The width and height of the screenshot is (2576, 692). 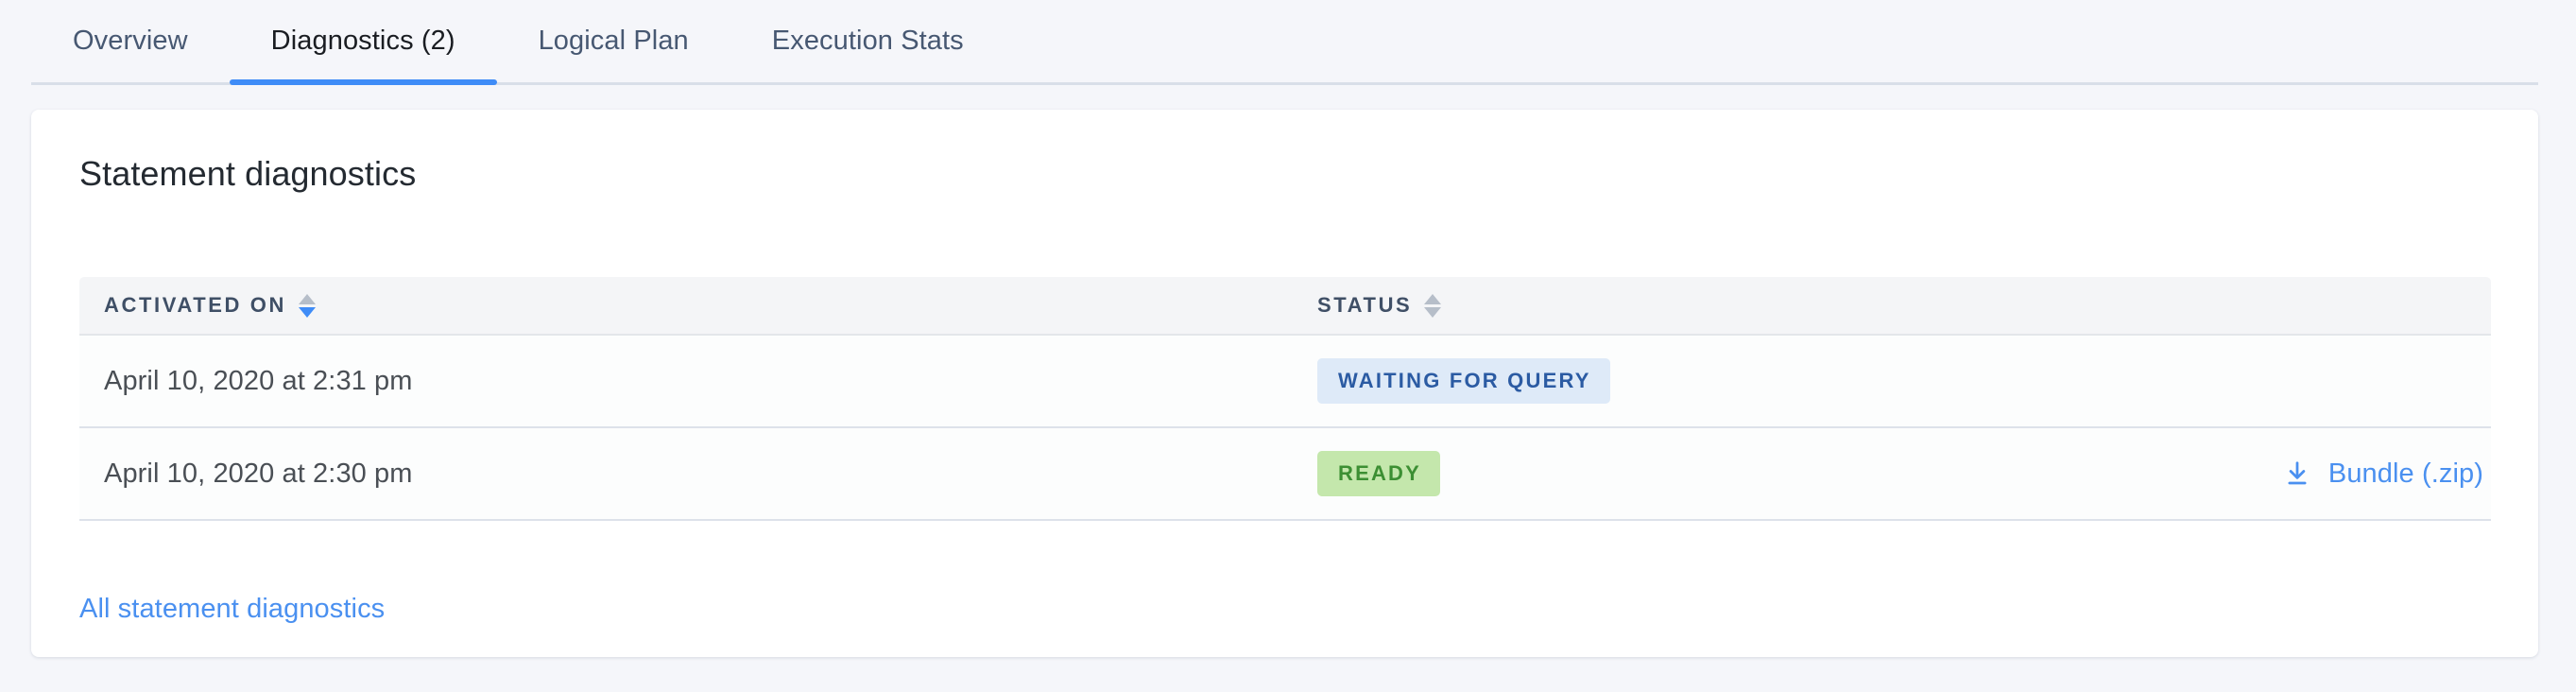 I want to click on tab-execution-stats-label: Execution Stats, so click(x=867, y=41).